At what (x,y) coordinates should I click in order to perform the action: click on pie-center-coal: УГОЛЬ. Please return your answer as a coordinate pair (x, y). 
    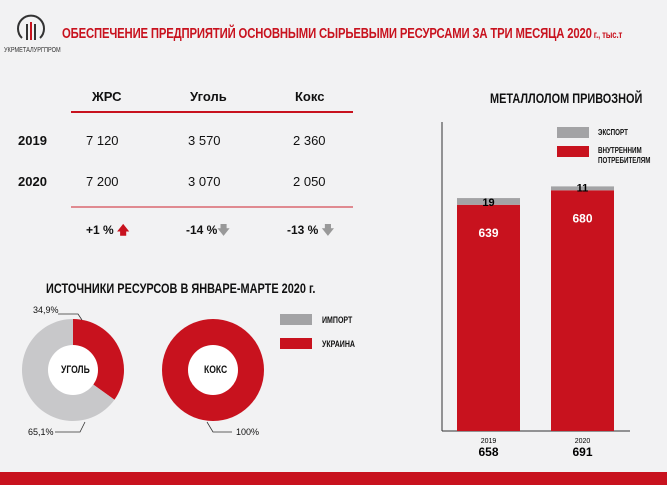
    Looking at the image, I should click on (75, 370).